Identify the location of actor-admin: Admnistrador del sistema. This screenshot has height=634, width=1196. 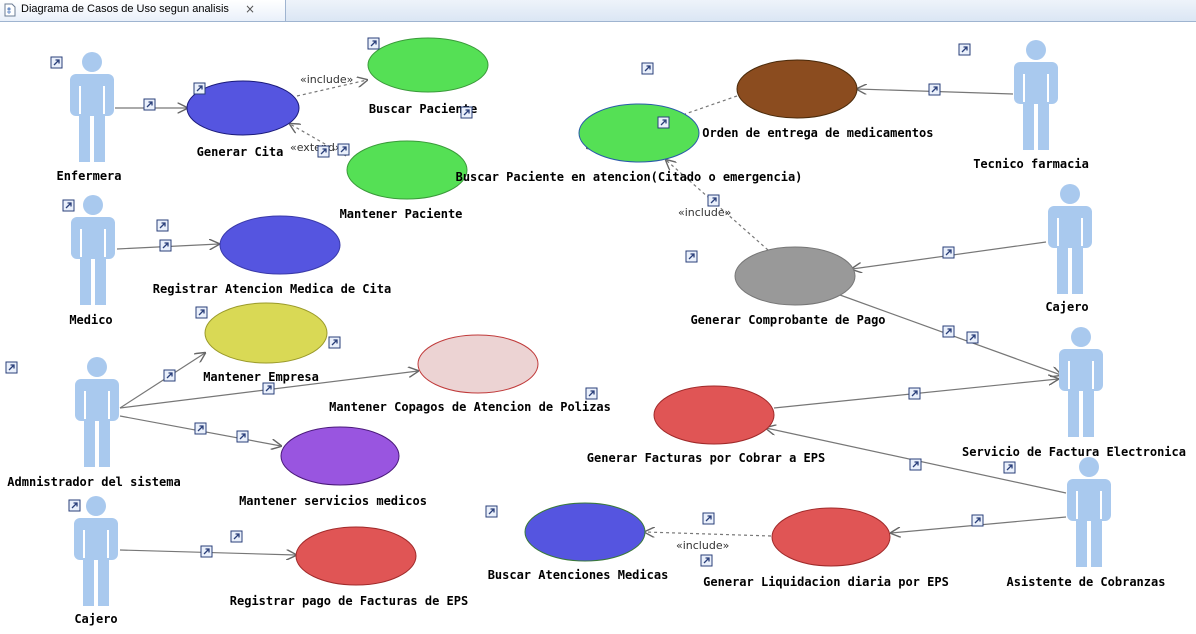
(94, 423).